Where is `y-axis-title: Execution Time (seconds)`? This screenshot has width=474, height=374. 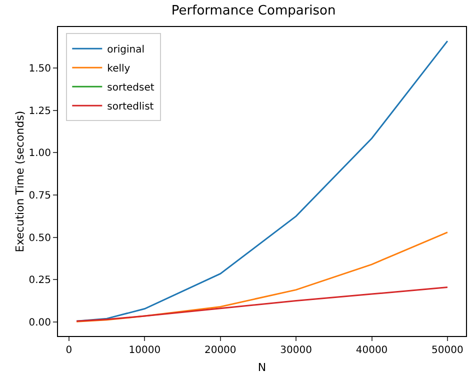 y-axis-title: Execution Time (seconds) is located at coordinates (20, 181).